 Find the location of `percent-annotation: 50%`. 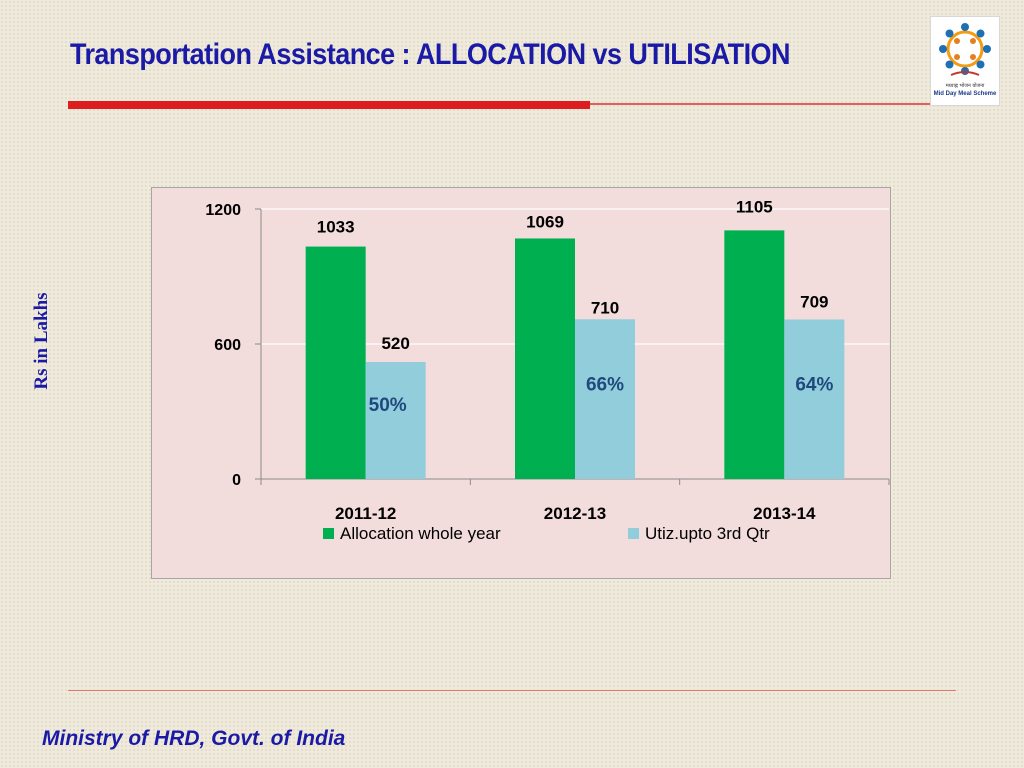

percent-annotation: 50% is located at coordinates (388, 405).